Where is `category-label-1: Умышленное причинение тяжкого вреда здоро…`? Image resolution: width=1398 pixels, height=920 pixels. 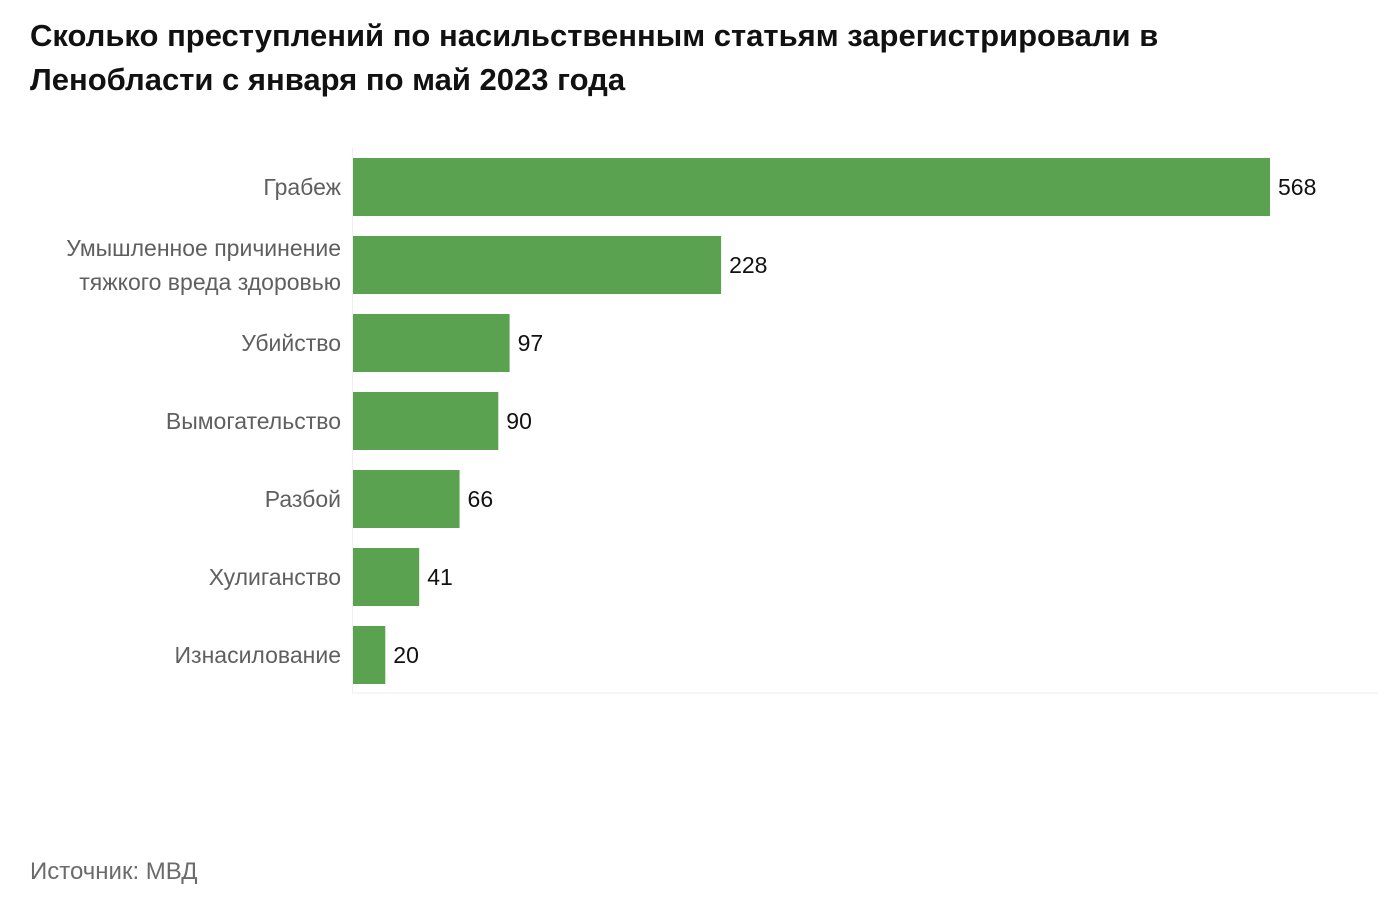
category-label-1: Умышленное причинение тяжкого вреда здоро… is located at coordinates (203, 265).